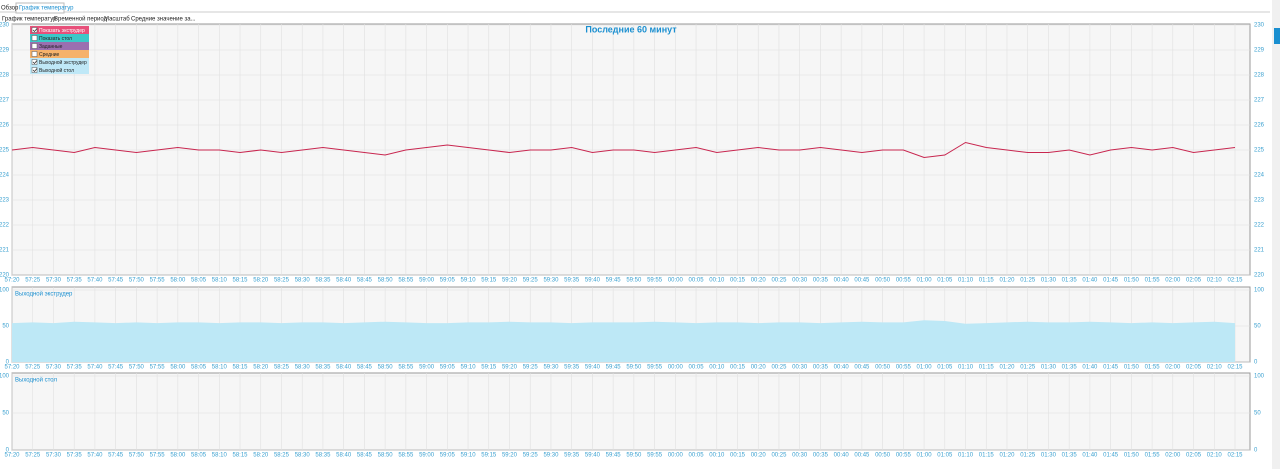 This screenshot has height=474, width=1280. What do you see at coordinates (1173, 368) in the screenshot?
I see `x-tick-label: 02:00` at bounding box center [1173, 368].